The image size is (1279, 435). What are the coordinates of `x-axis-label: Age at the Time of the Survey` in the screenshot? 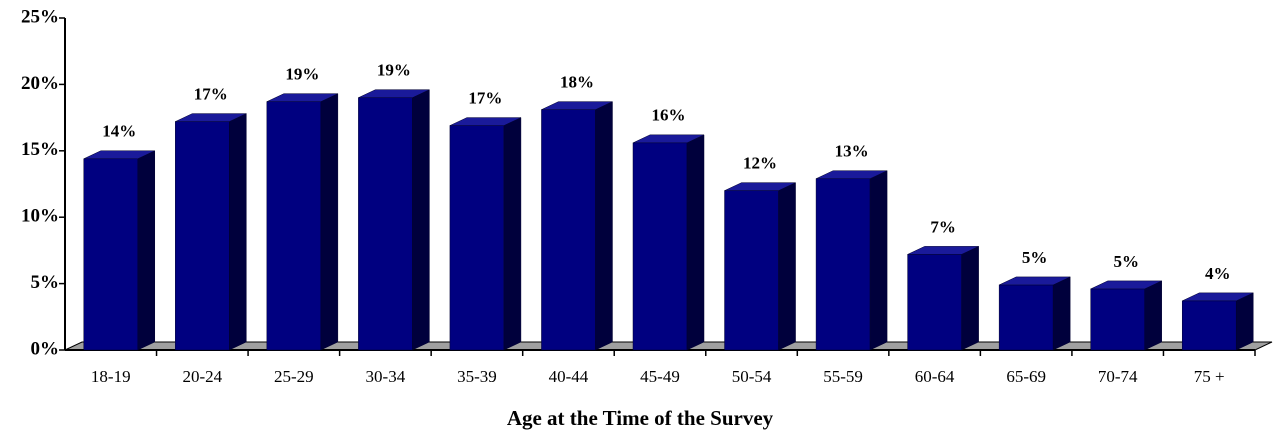 It's located at (640, 418).